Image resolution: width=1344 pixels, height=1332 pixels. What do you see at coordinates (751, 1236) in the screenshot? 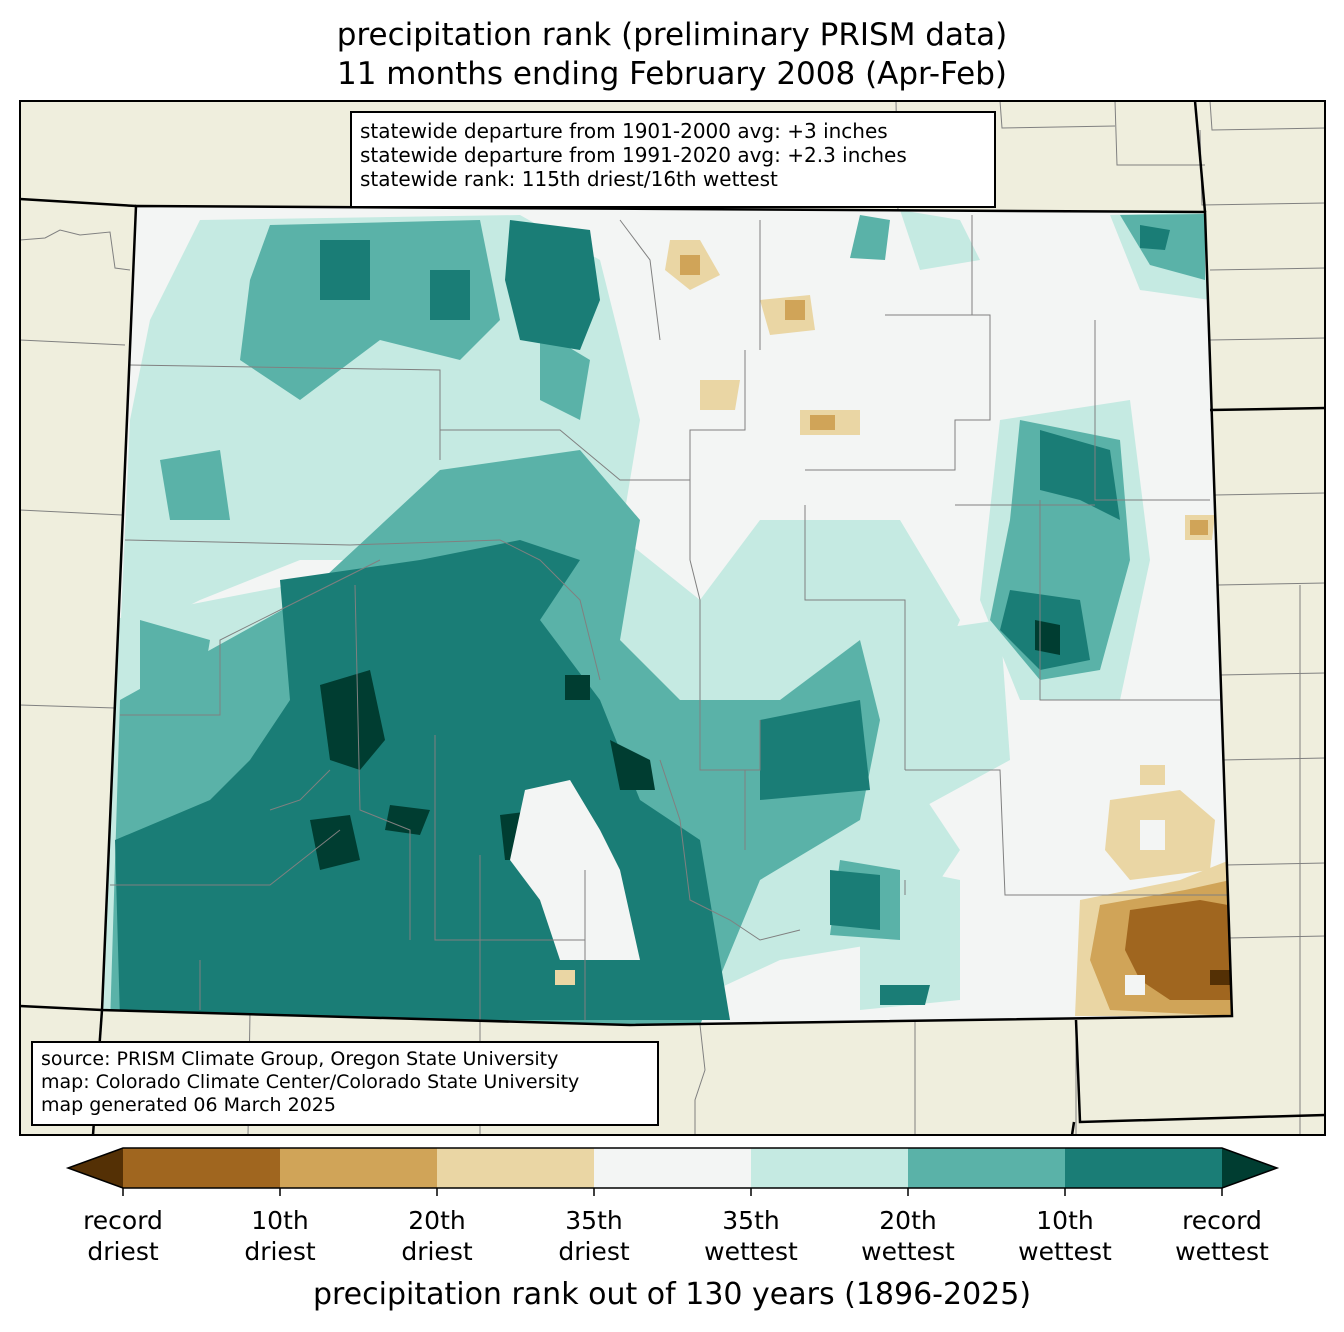
I see `colorbar-tick-label: 35th wettest` at bounding box center [751, 1236].